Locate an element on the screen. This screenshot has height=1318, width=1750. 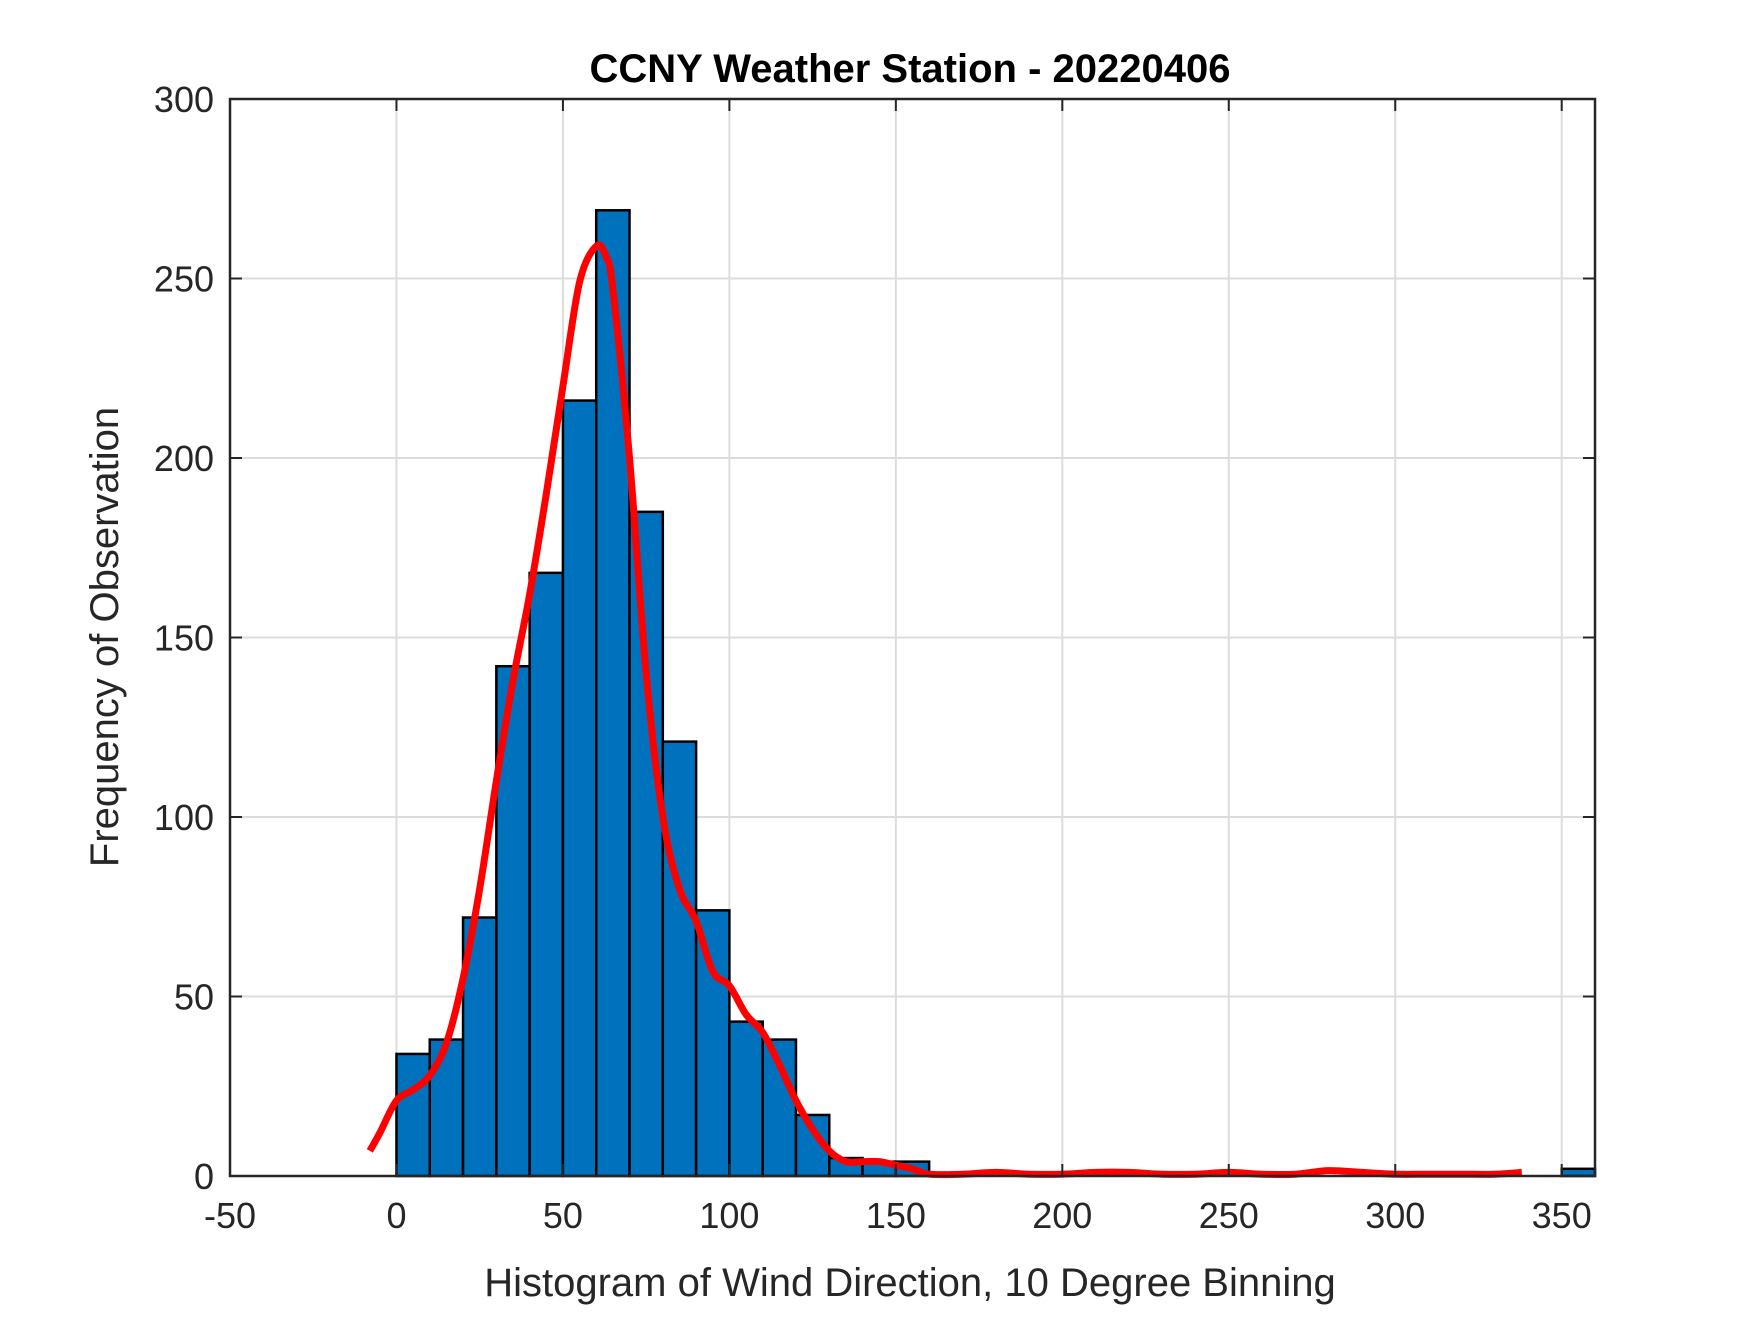
y-tick-label: 150 is located at coordinates (184, 638).